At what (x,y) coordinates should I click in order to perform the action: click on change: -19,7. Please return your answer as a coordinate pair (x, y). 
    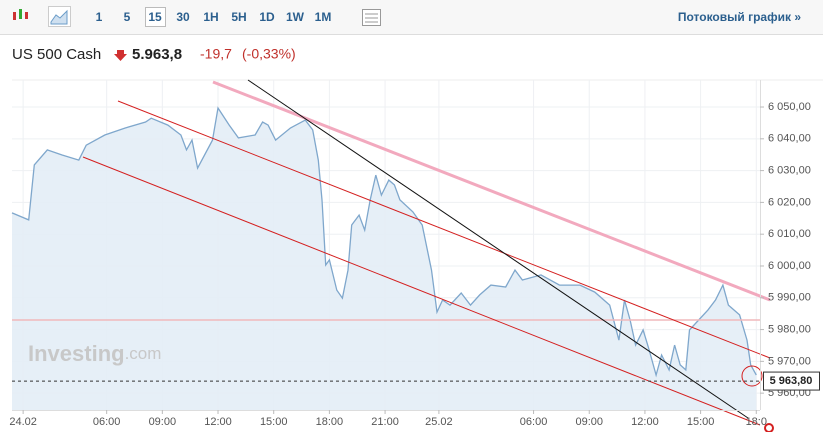
    Looking at the image, I should click on (216, 54).